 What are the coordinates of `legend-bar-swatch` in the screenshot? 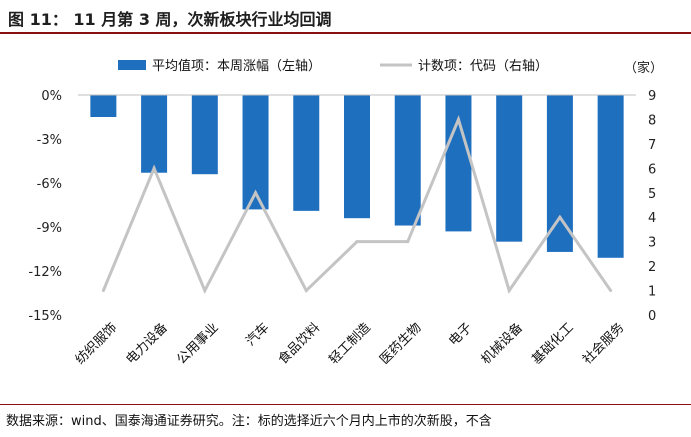 It's located at (132, 65).